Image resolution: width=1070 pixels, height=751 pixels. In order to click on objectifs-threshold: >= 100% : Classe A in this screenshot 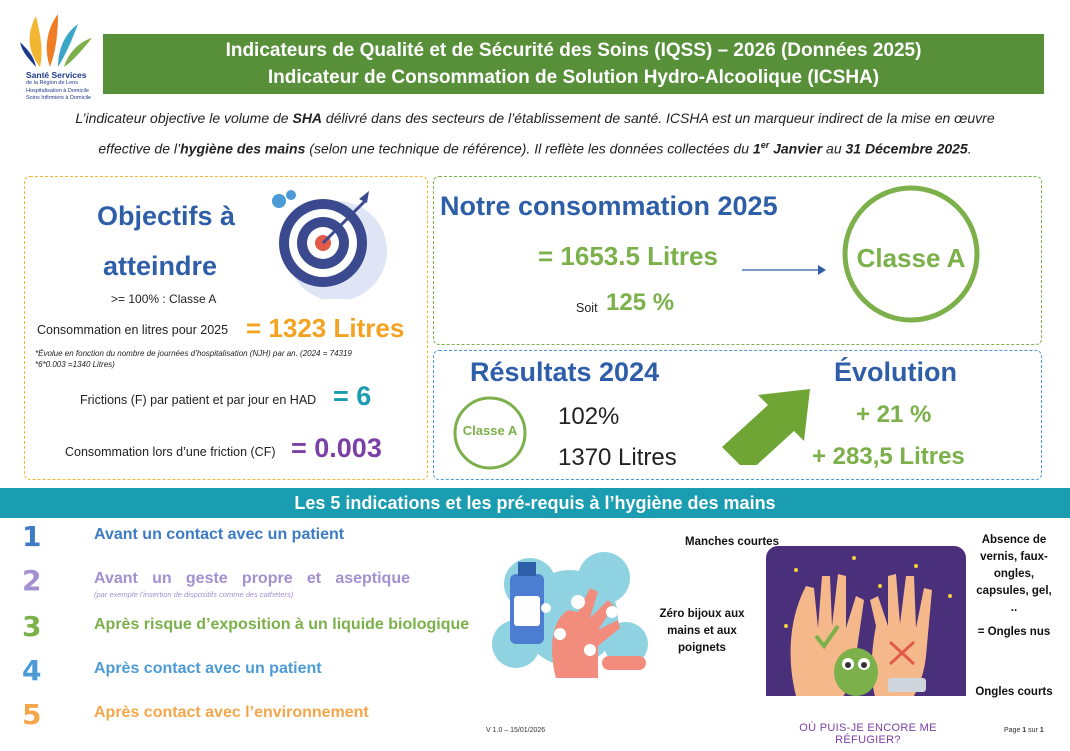, I will do `click(164, 299)`.